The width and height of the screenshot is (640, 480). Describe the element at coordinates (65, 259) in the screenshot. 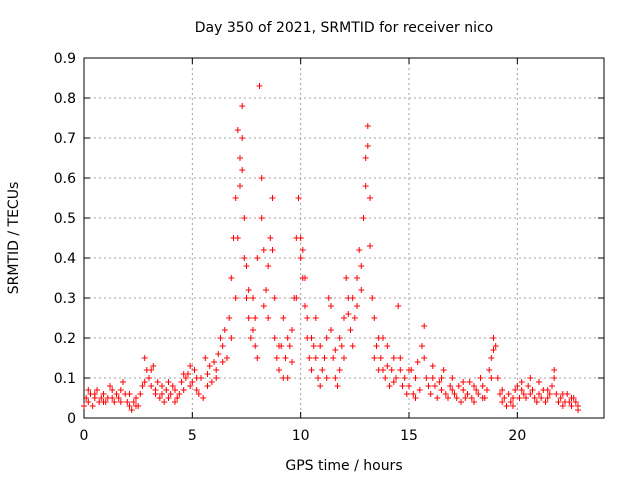

I see `y-tick-label: 0.4` at that location.